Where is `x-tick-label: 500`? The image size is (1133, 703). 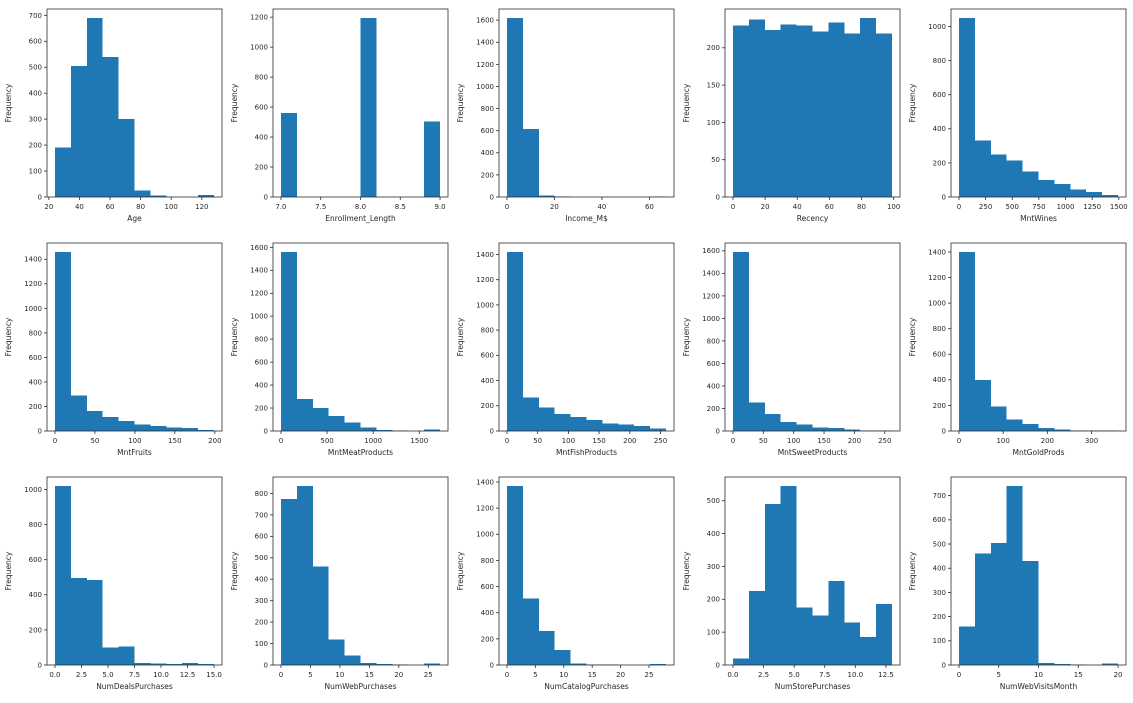 x-tick-label: 500 is located at coordinates (326, 441).